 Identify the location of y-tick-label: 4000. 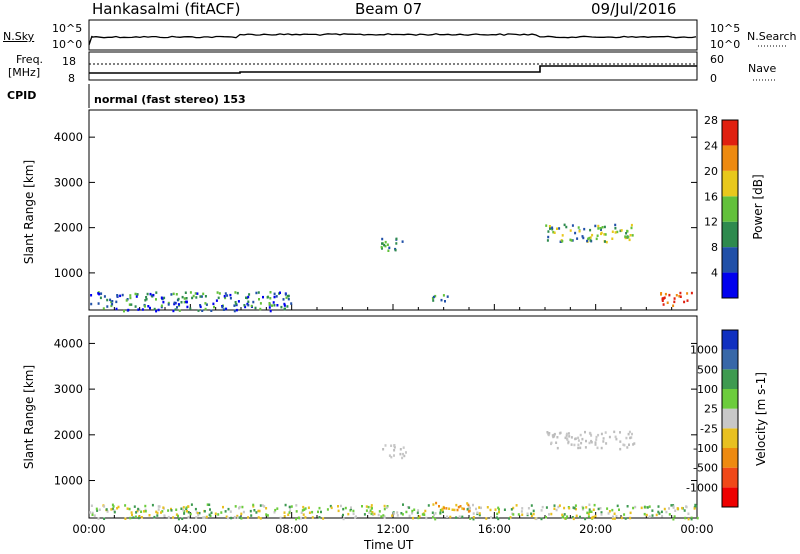
(68, 343).